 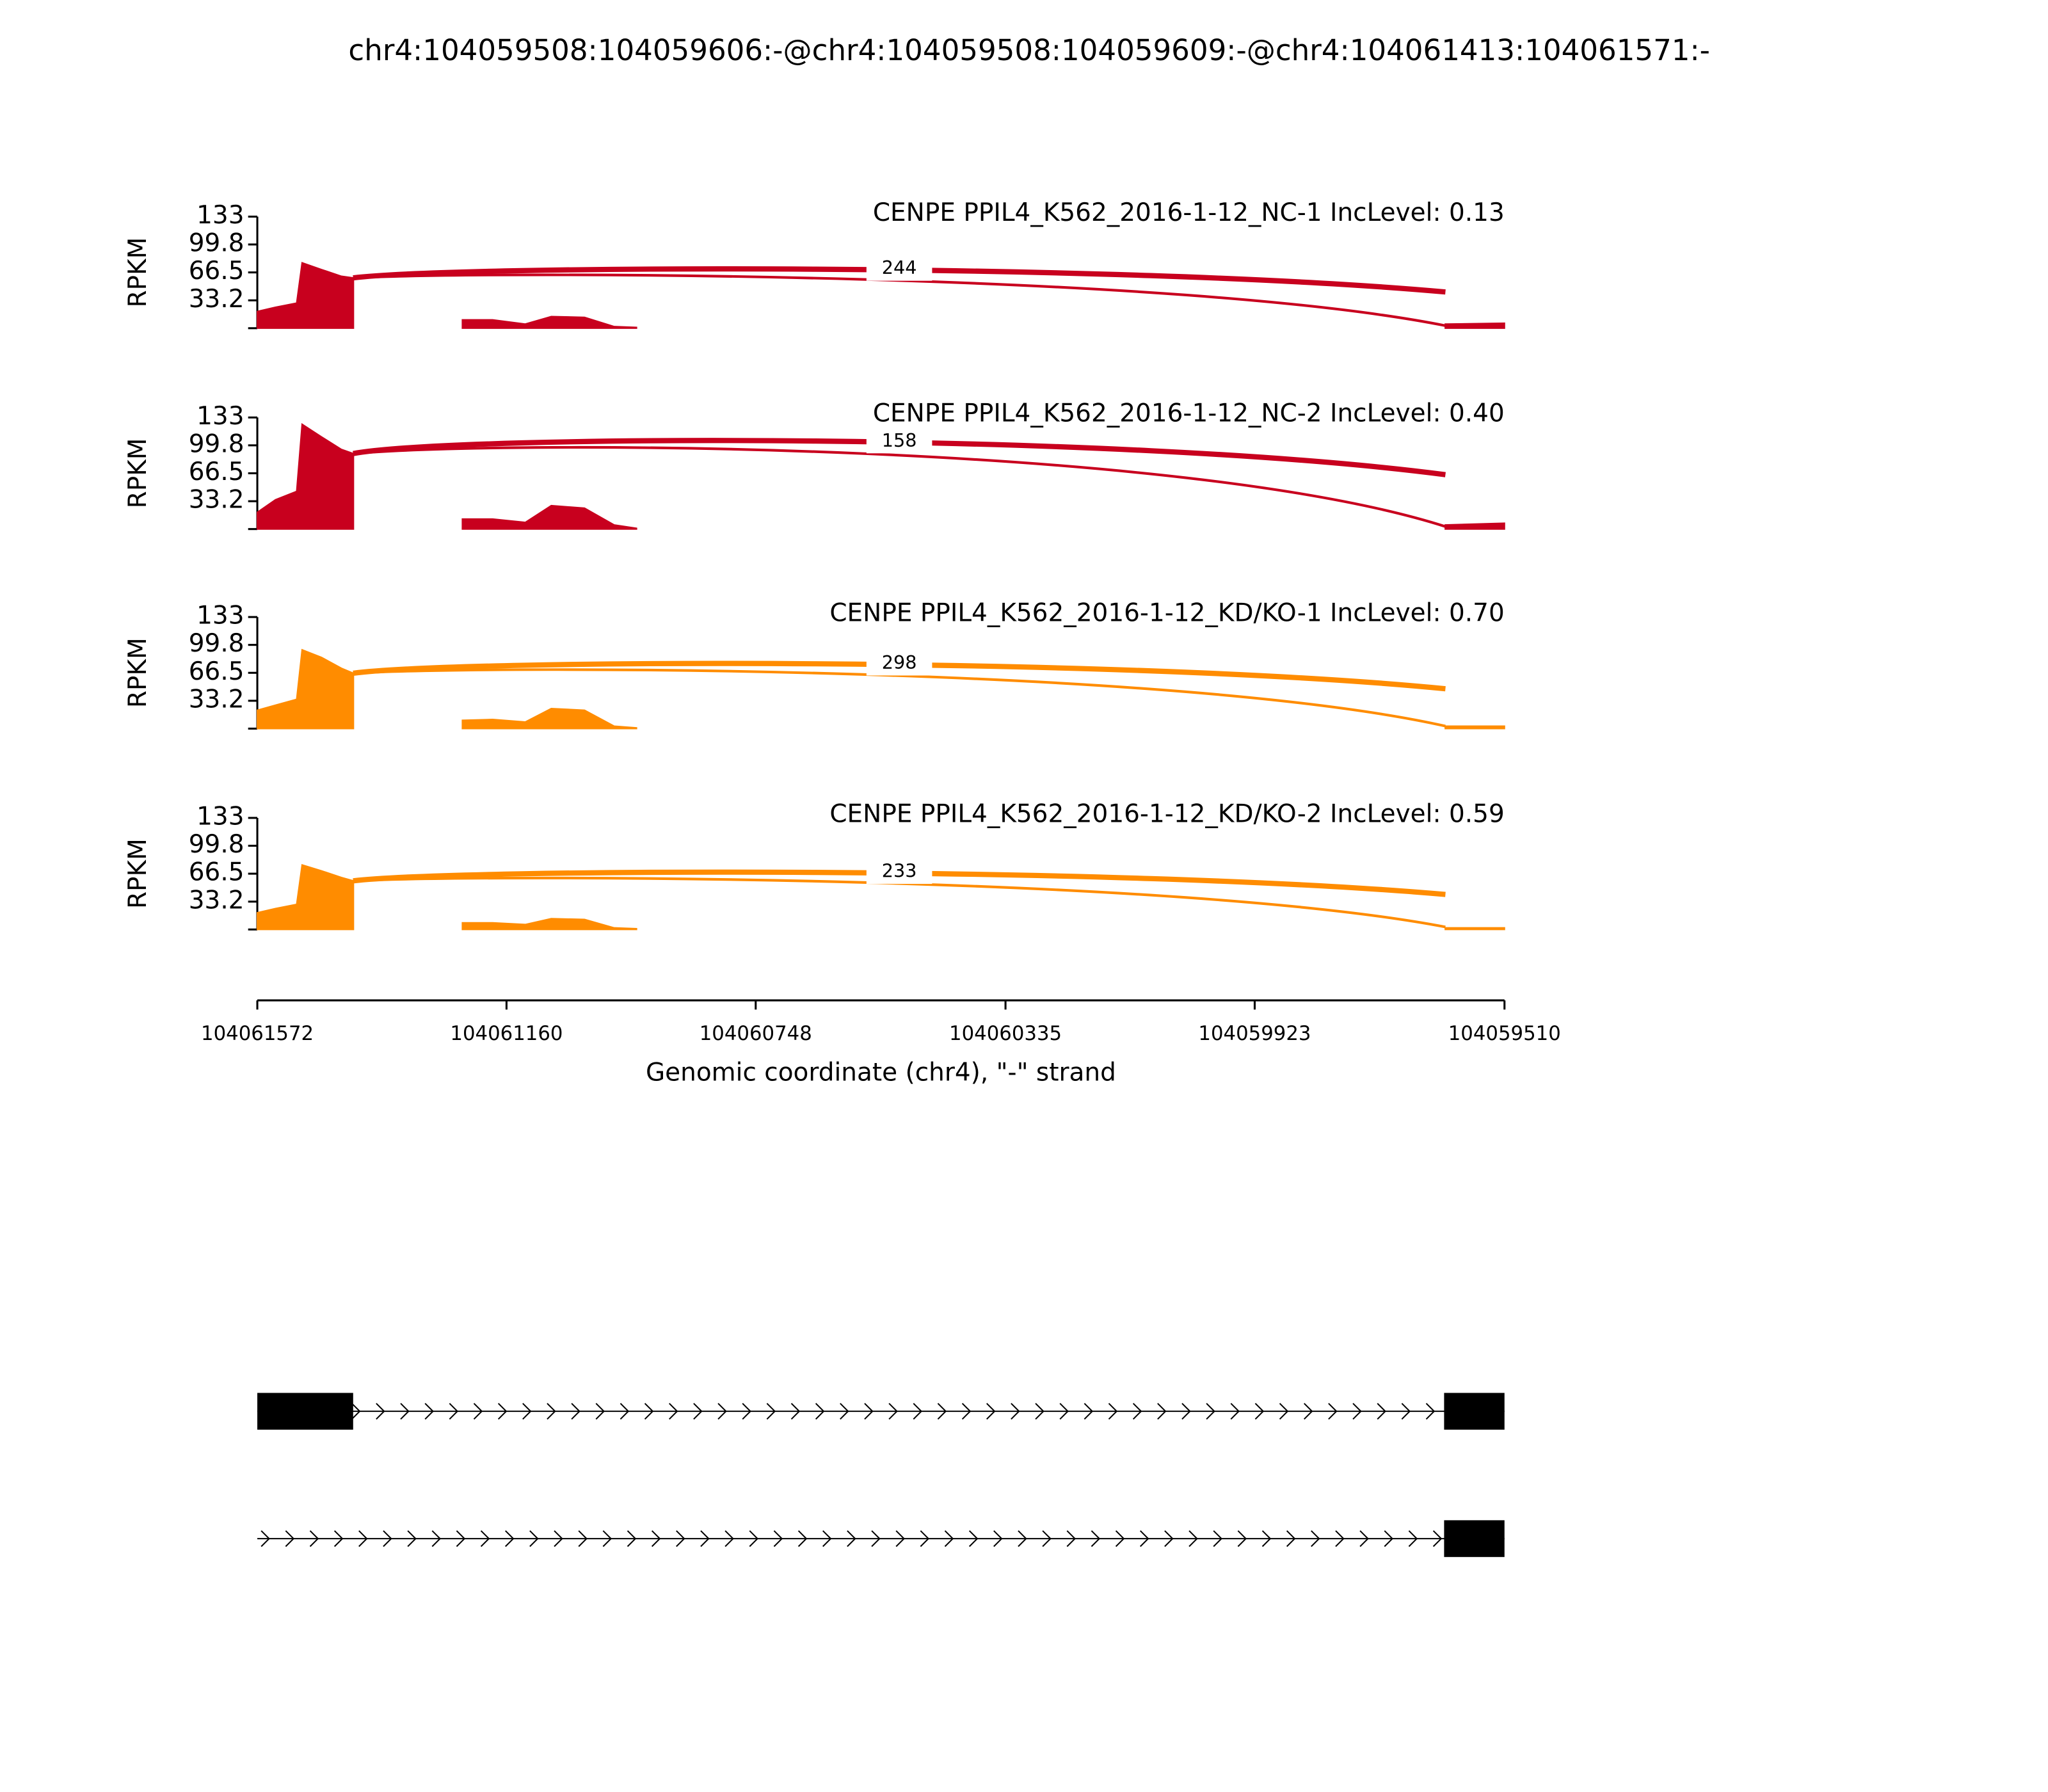 What do you see at coordinates (1254, 1033) in the screenshot?
I see `x-tick-label: 104059923` at bounding box center [1254, 1033].